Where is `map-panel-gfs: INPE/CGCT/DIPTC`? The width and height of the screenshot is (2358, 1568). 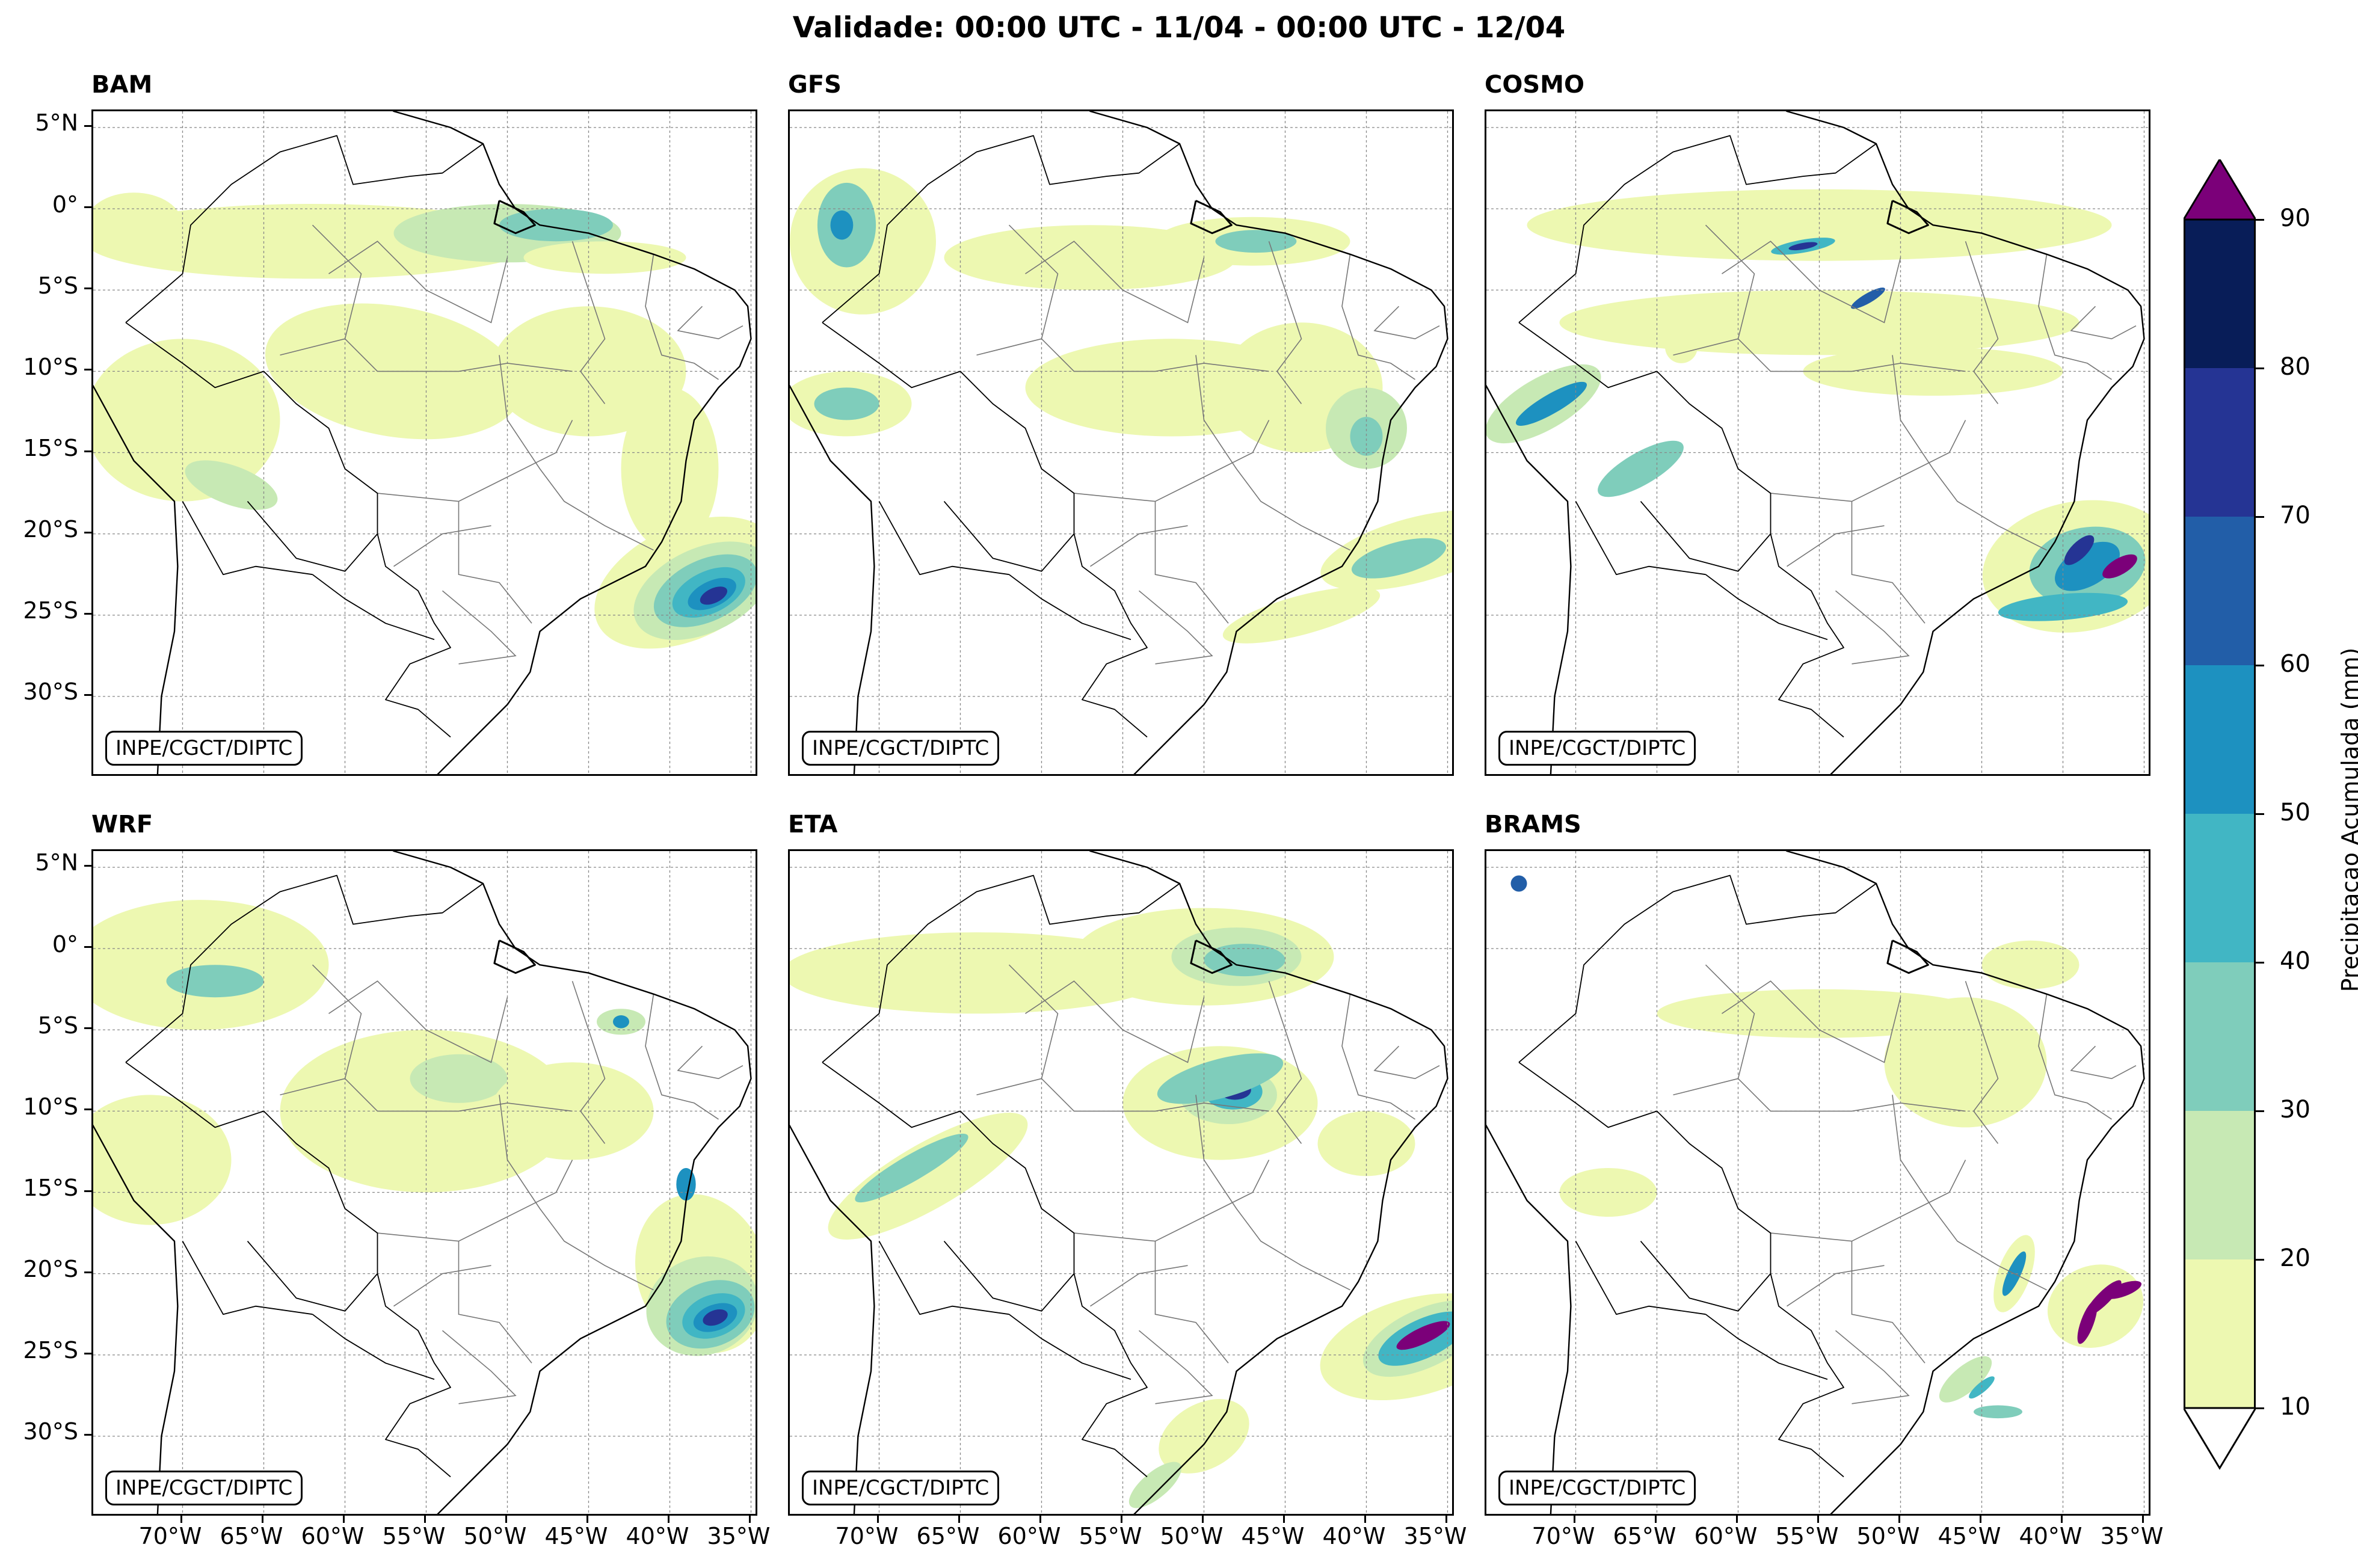
map-panel-gfs: INPE/CGCT/DIPTC is located at coordinates (1121, 442).